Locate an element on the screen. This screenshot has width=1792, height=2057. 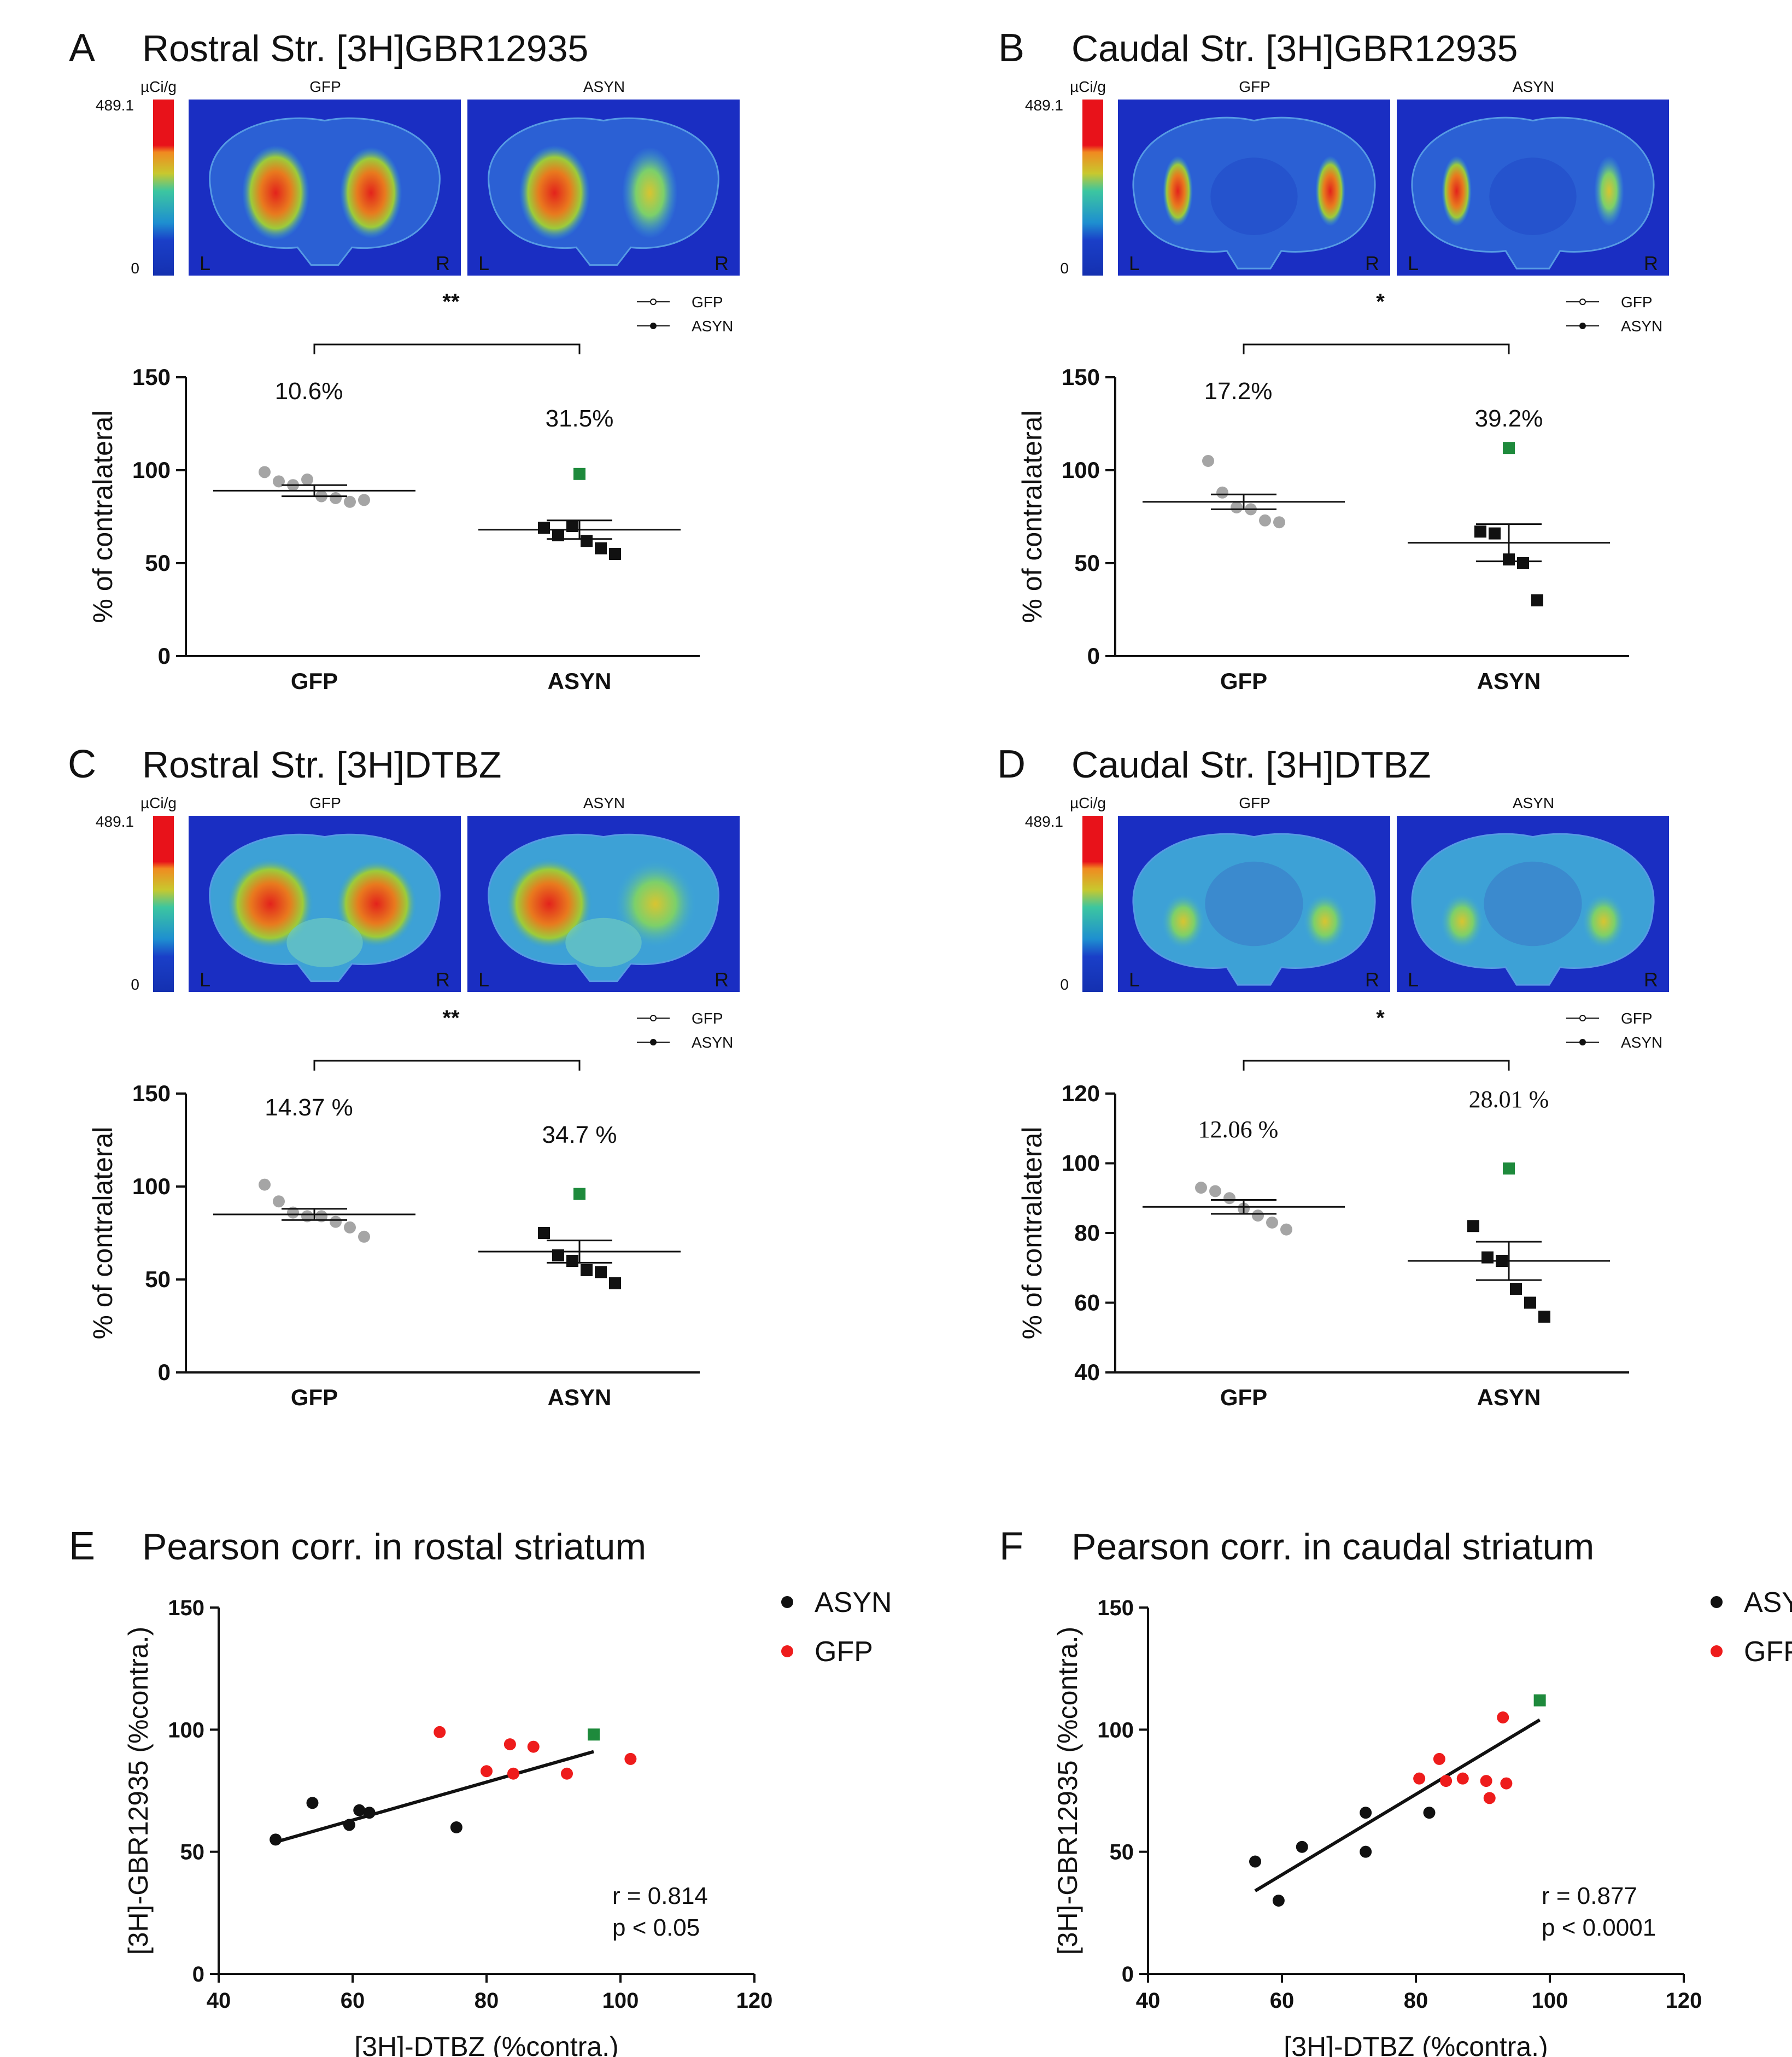
regression-line is located at coordinates (434, 1797).